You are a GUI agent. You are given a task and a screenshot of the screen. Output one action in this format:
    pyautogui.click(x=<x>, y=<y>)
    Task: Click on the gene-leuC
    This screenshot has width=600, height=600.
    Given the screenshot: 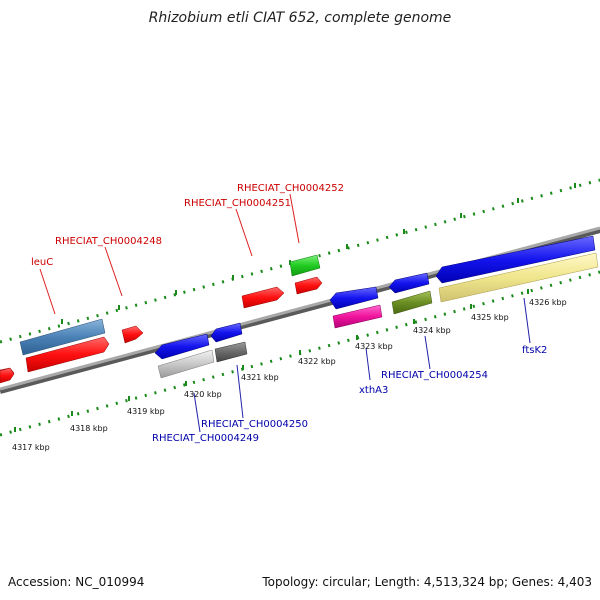 What is the action you would take?
    pyautogui.click(x=62, y=337)
    